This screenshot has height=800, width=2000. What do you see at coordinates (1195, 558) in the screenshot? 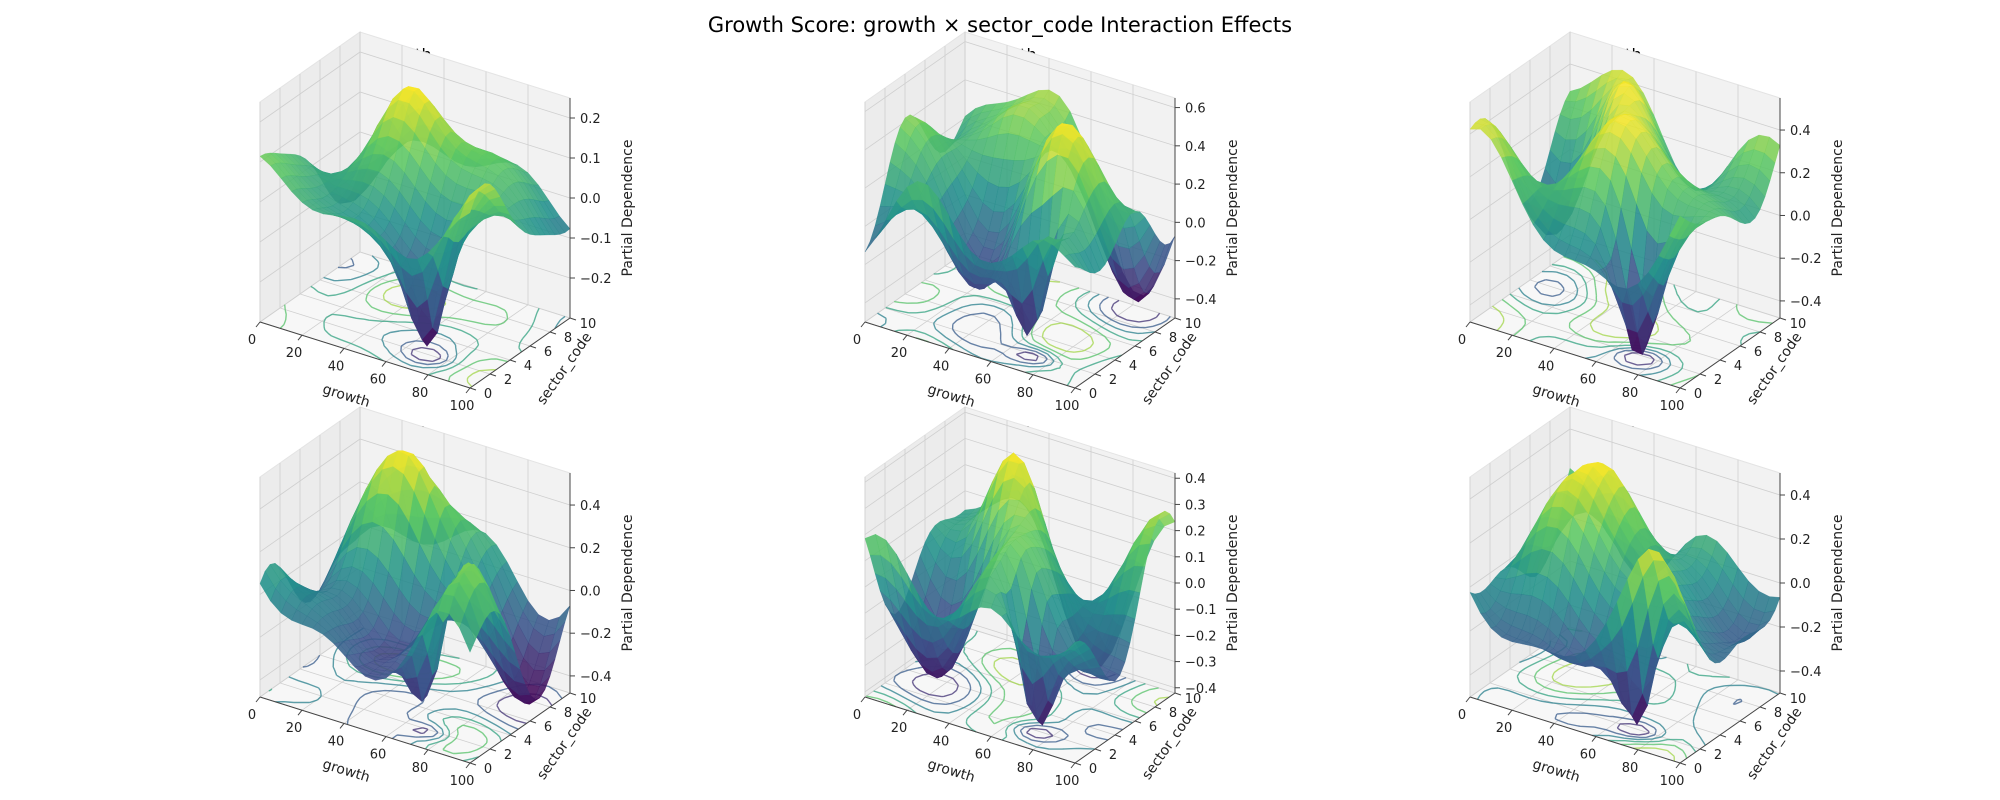
I see `z-tick-label: 0.1` at bounding box center [1195, 558].